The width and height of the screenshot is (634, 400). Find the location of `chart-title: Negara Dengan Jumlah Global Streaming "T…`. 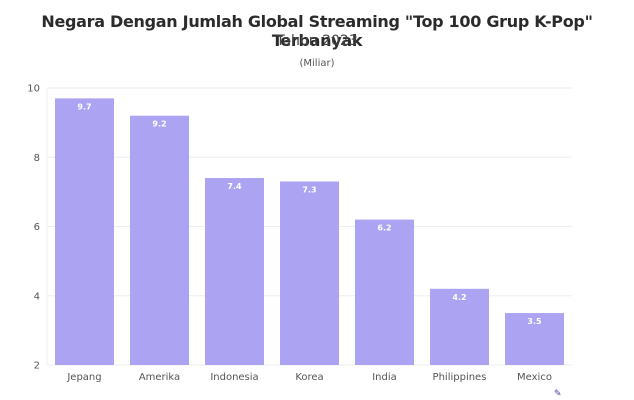

chart-title: Negara Dengan Jumlah Global Streaming "T… is located at coordinates (317, 31).